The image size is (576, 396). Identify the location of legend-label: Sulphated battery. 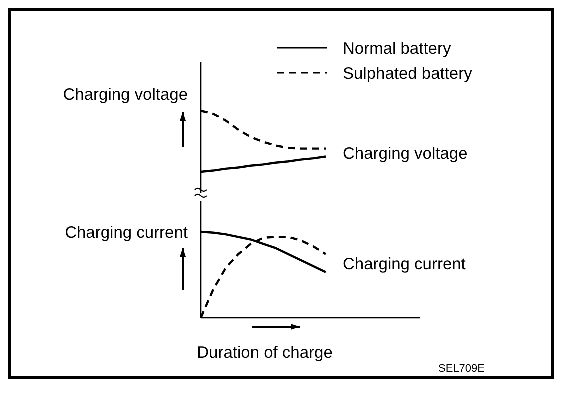
(408, 74).